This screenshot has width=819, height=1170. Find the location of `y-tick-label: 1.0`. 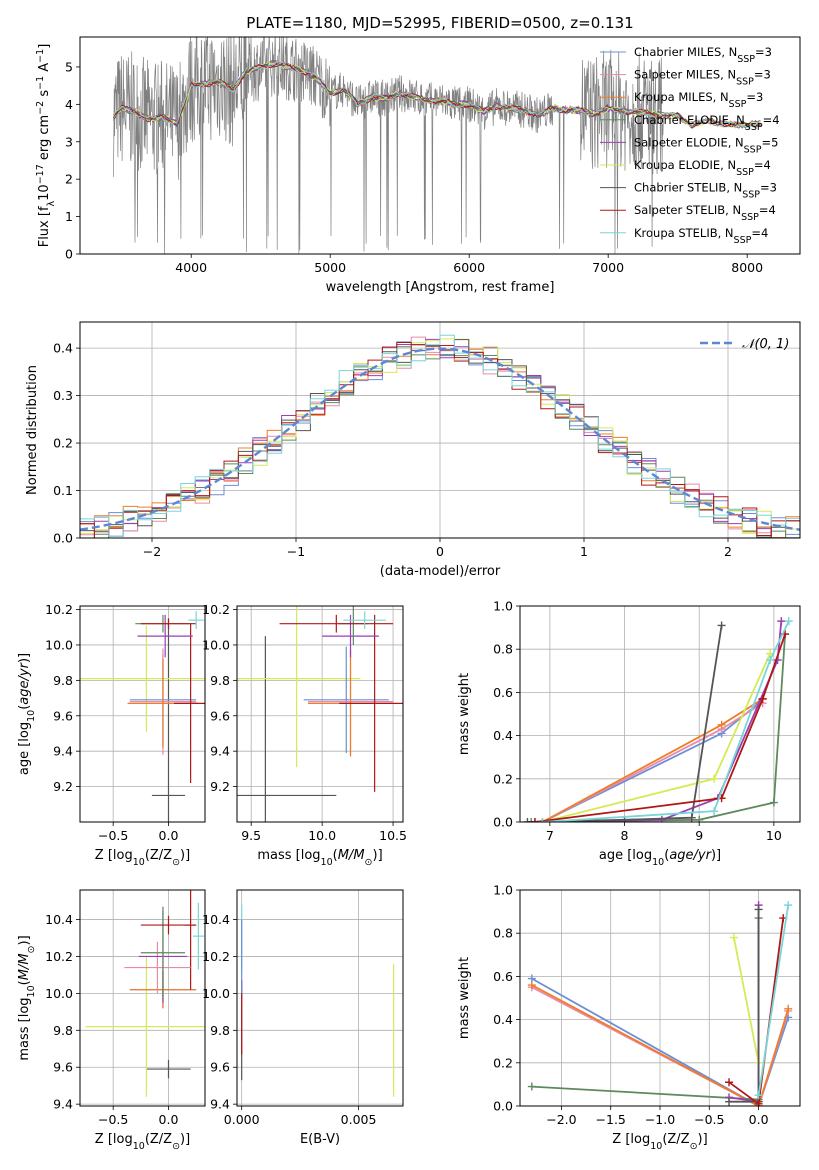

y-tick-label: 1.0 is located at coordinates (503, 890).